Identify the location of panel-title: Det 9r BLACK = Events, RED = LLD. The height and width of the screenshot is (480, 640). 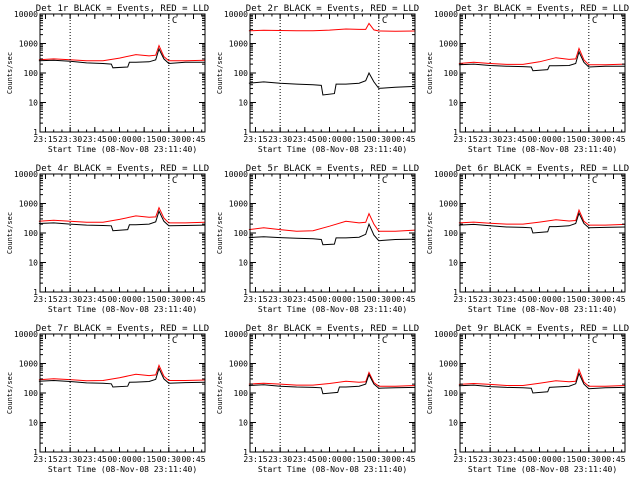
(542, 329).